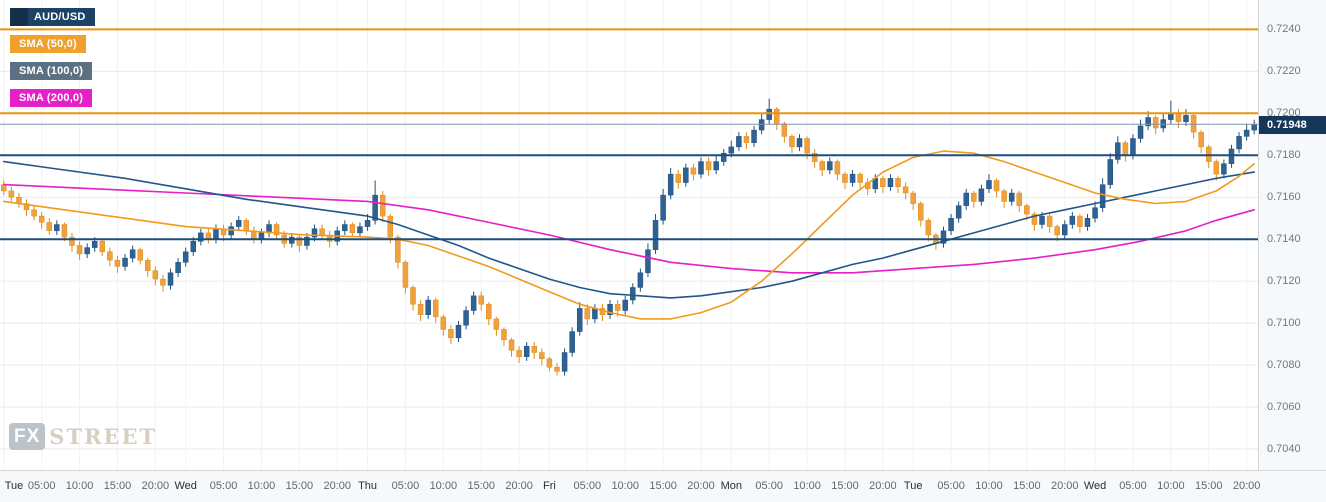 This screenshot has height=502, width=1326. I want to click on fxstreet-logo: FX STREET, so click(83, 436).